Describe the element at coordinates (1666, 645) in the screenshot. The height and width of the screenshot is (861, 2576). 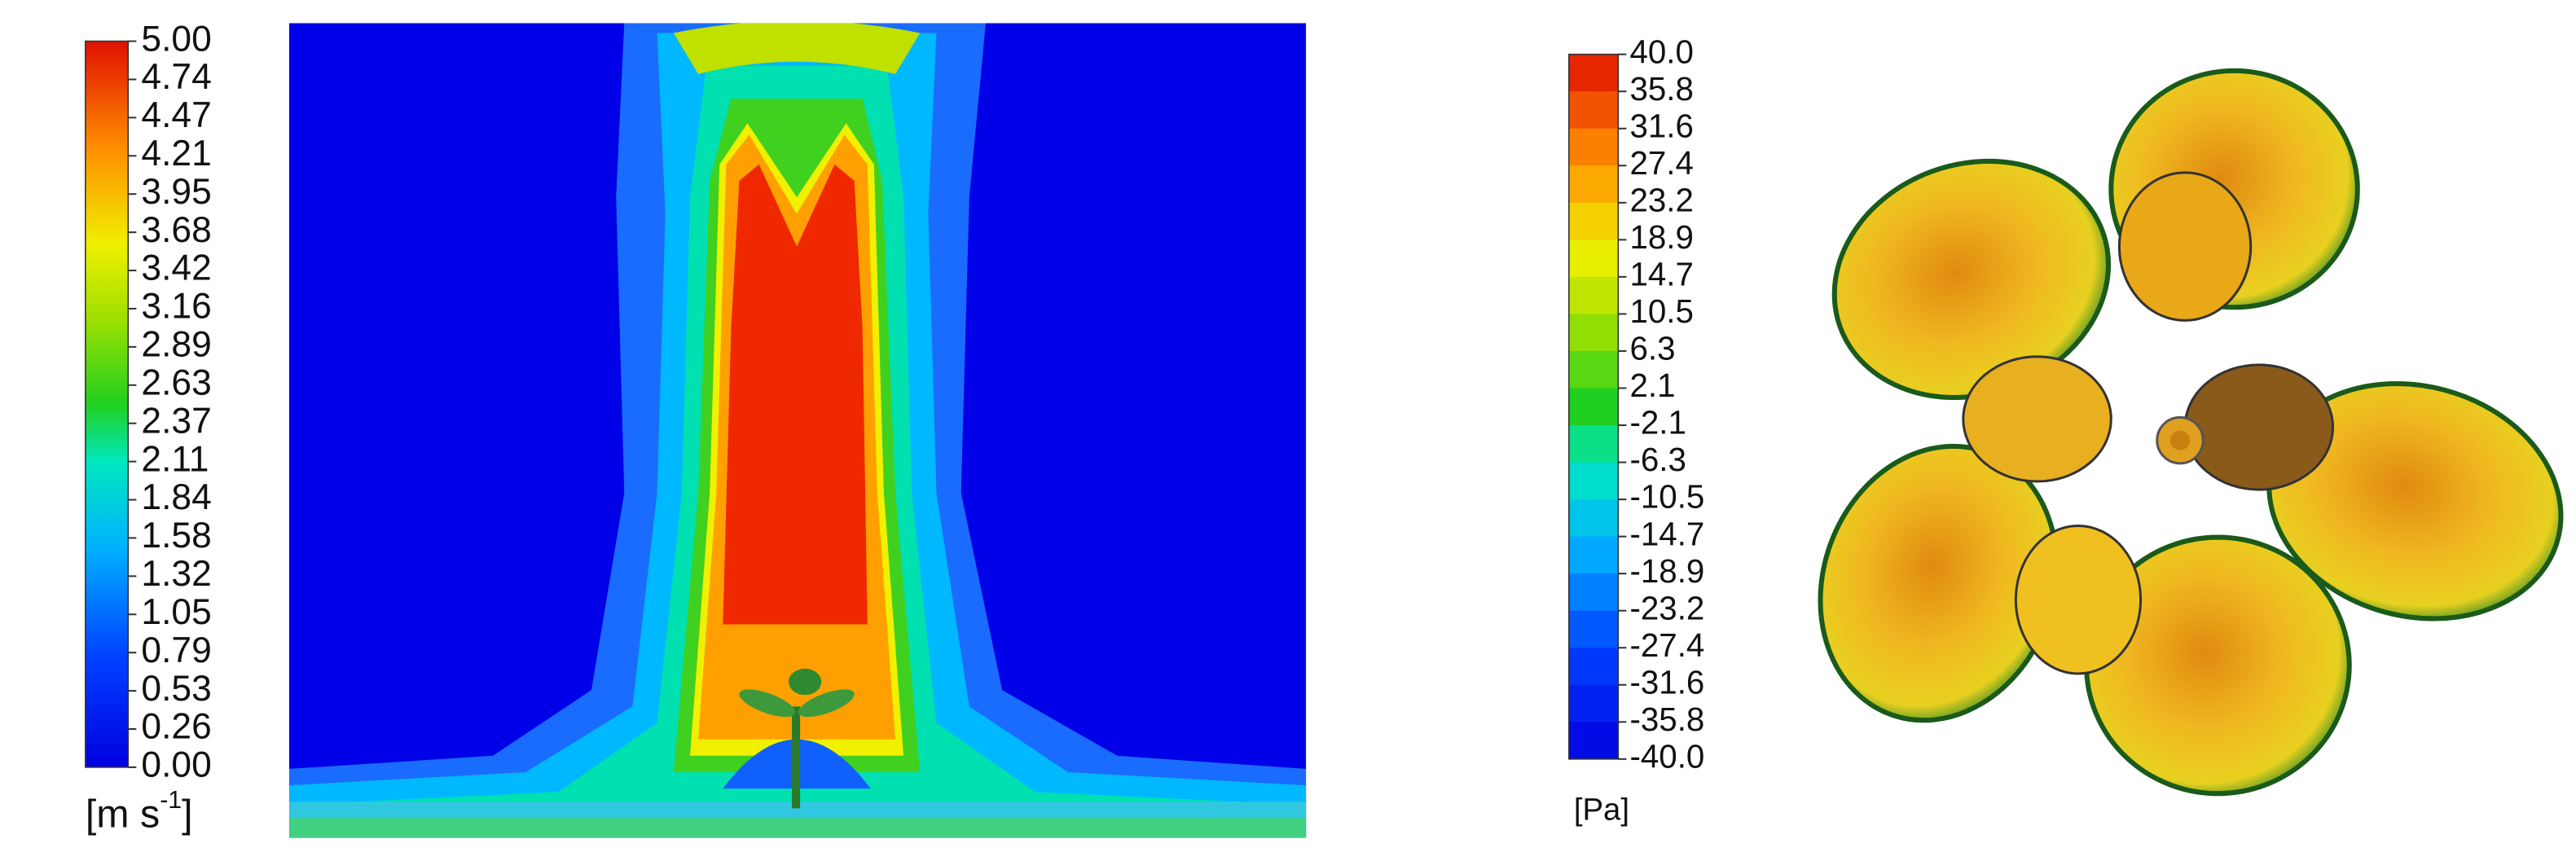
I see `pressure-tick-label: -27.4` at that location.